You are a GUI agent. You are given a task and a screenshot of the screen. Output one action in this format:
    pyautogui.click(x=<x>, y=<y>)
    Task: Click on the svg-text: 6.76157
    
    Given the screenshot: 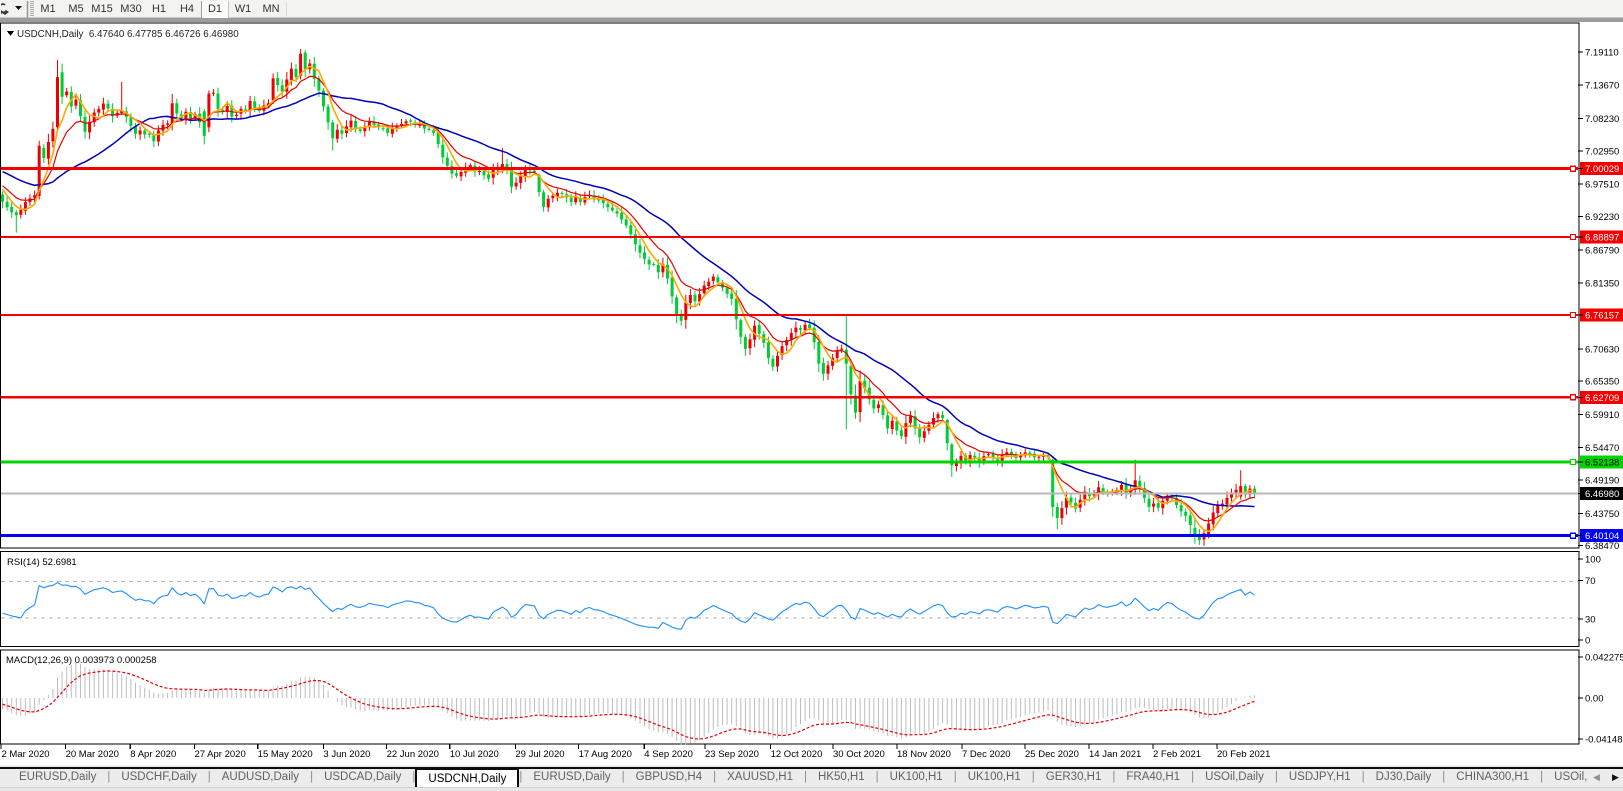 What is the action you would take?
    pyautogui.click(x=1602, y=315)
    